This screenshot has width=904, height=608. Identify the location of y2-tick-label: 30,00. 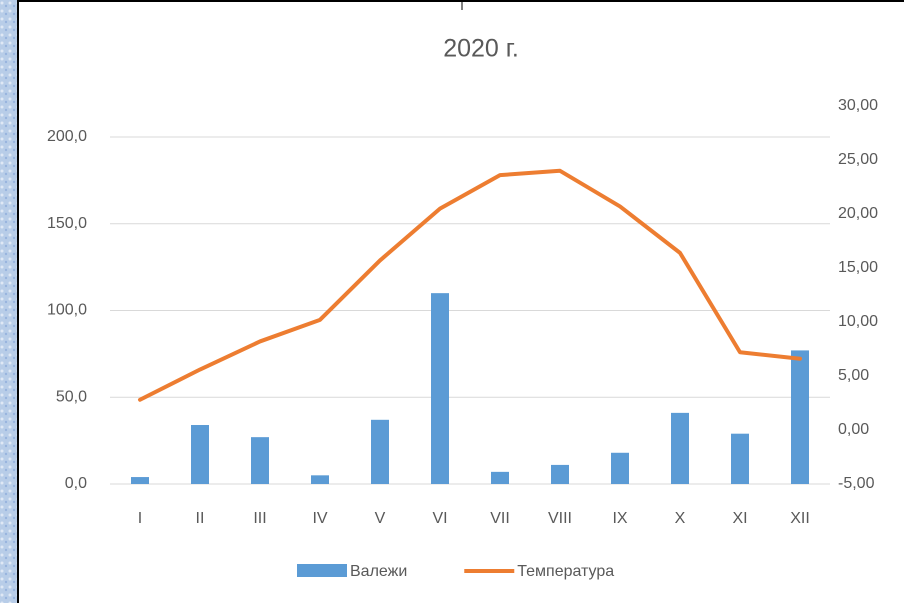
(858, 105).